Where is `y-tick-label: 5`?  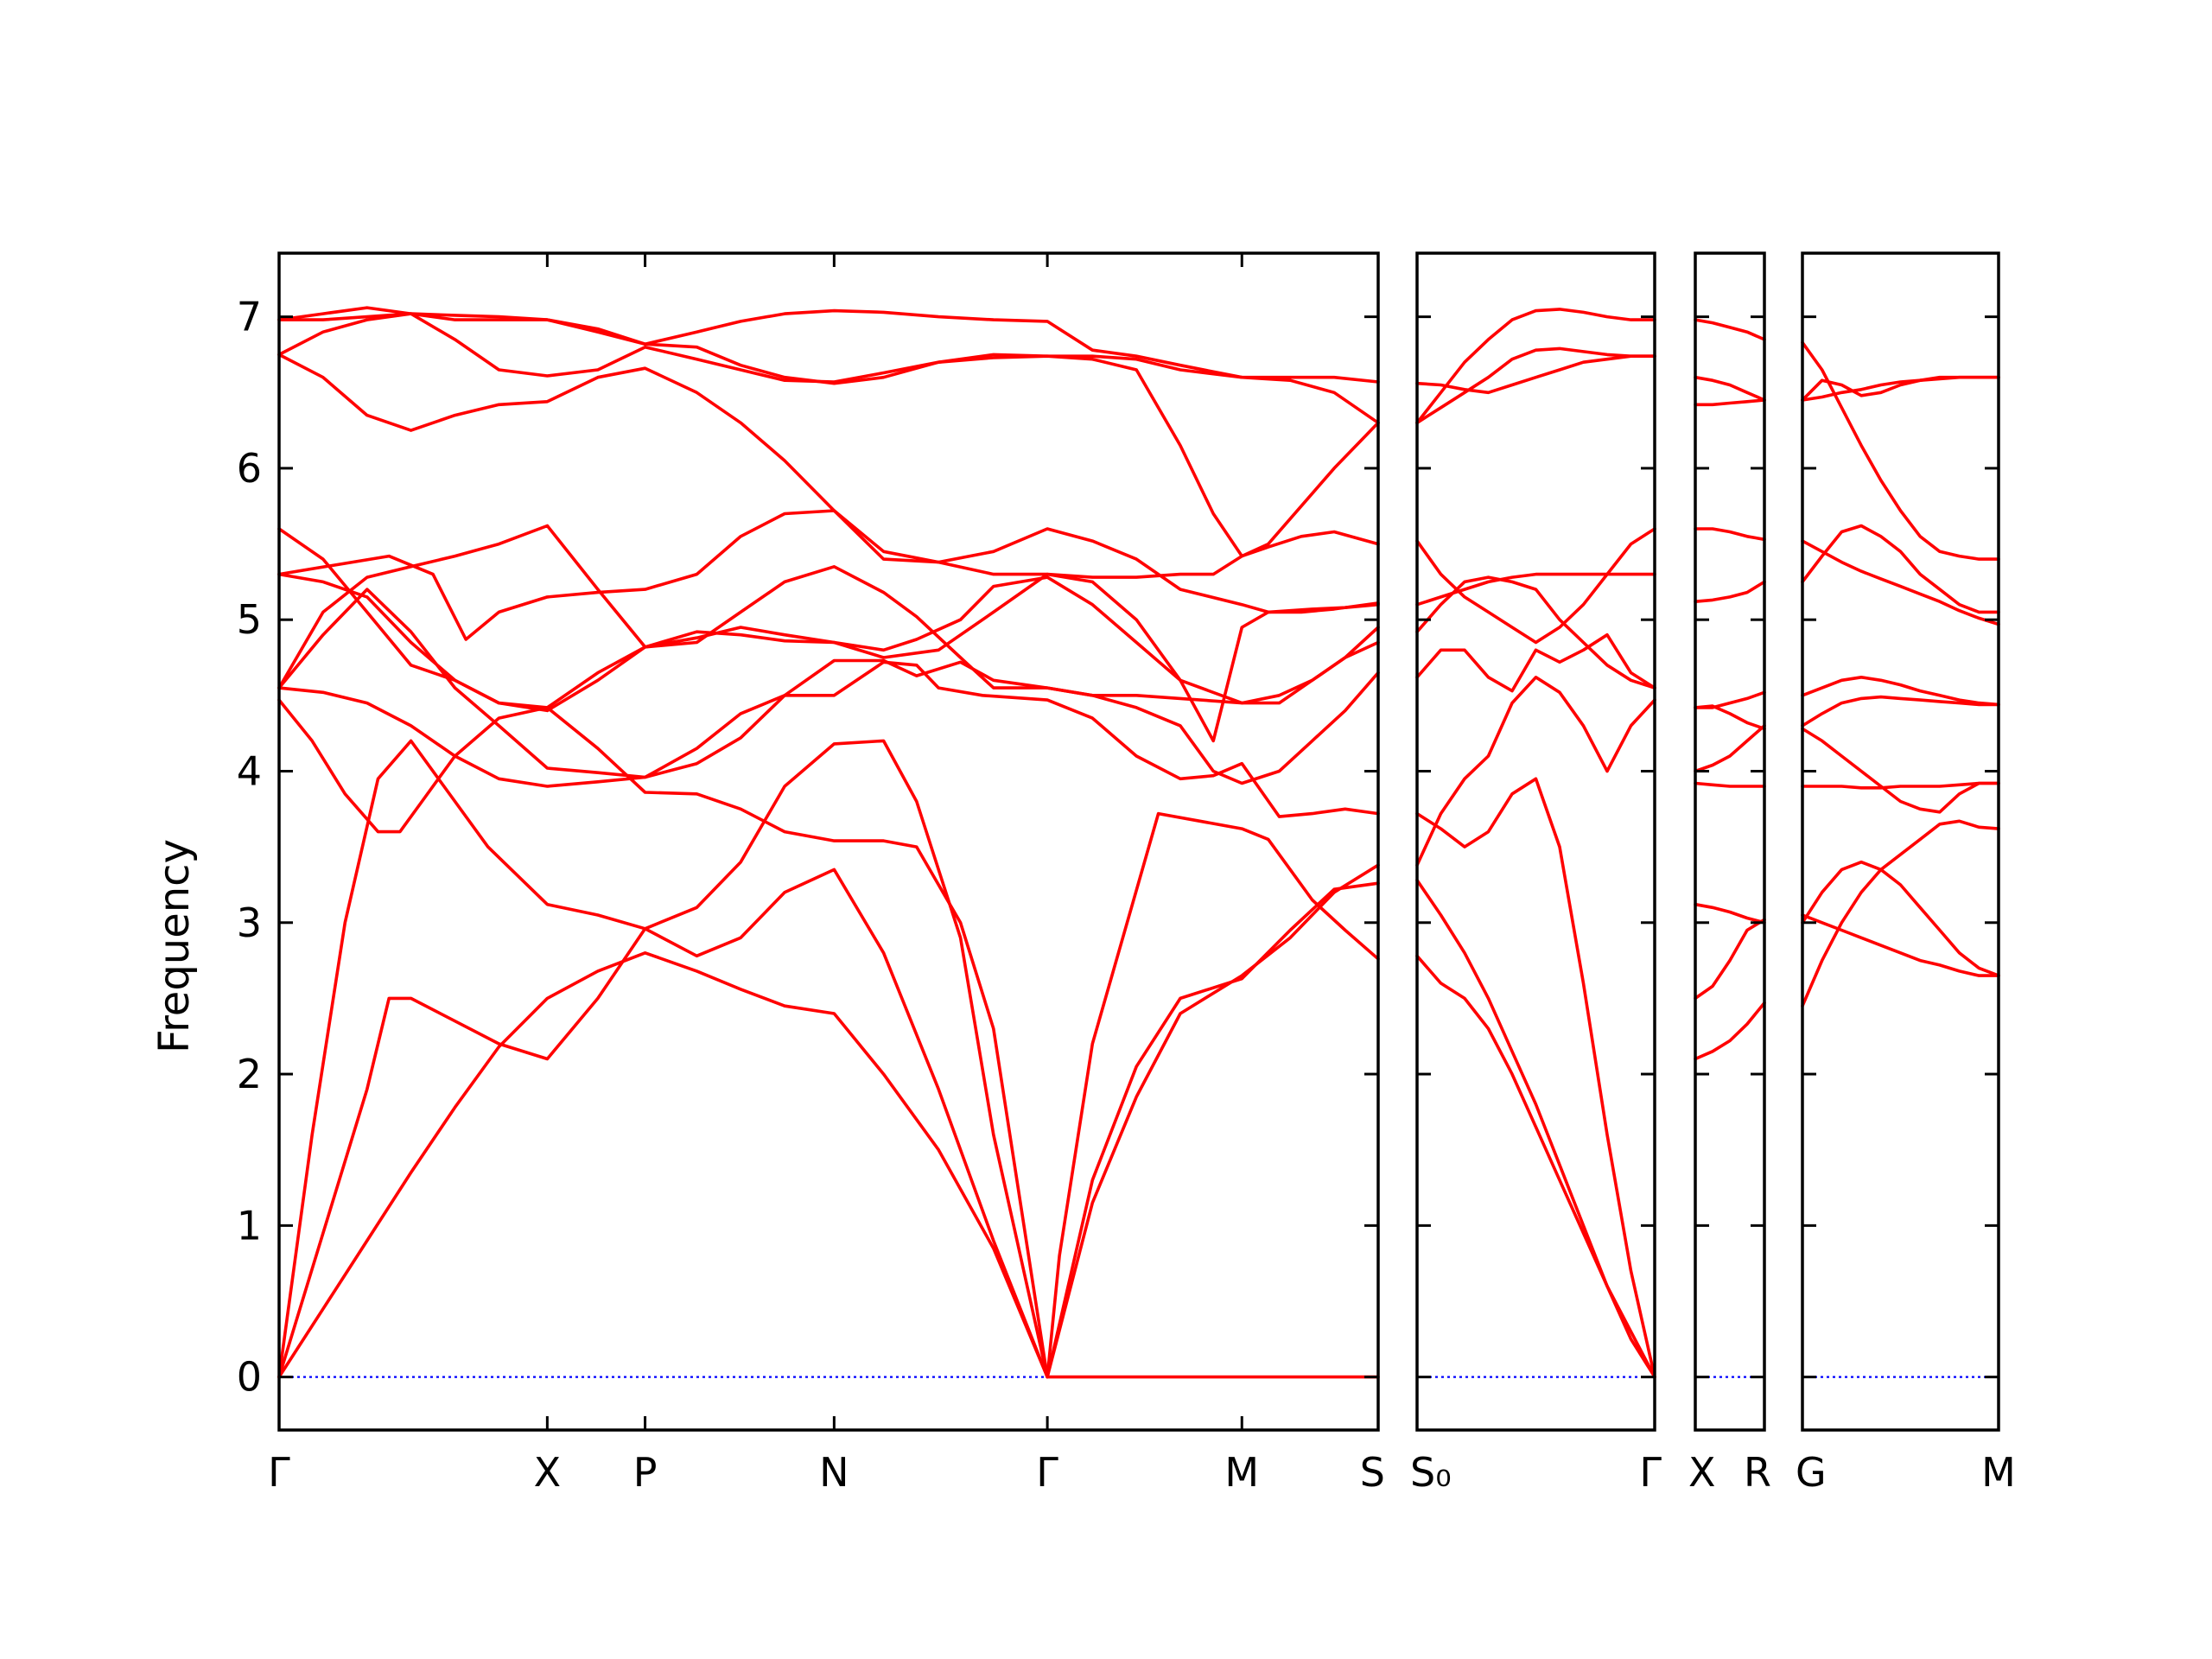 y-tick-label: 5 is located at coordinates (249, 619).